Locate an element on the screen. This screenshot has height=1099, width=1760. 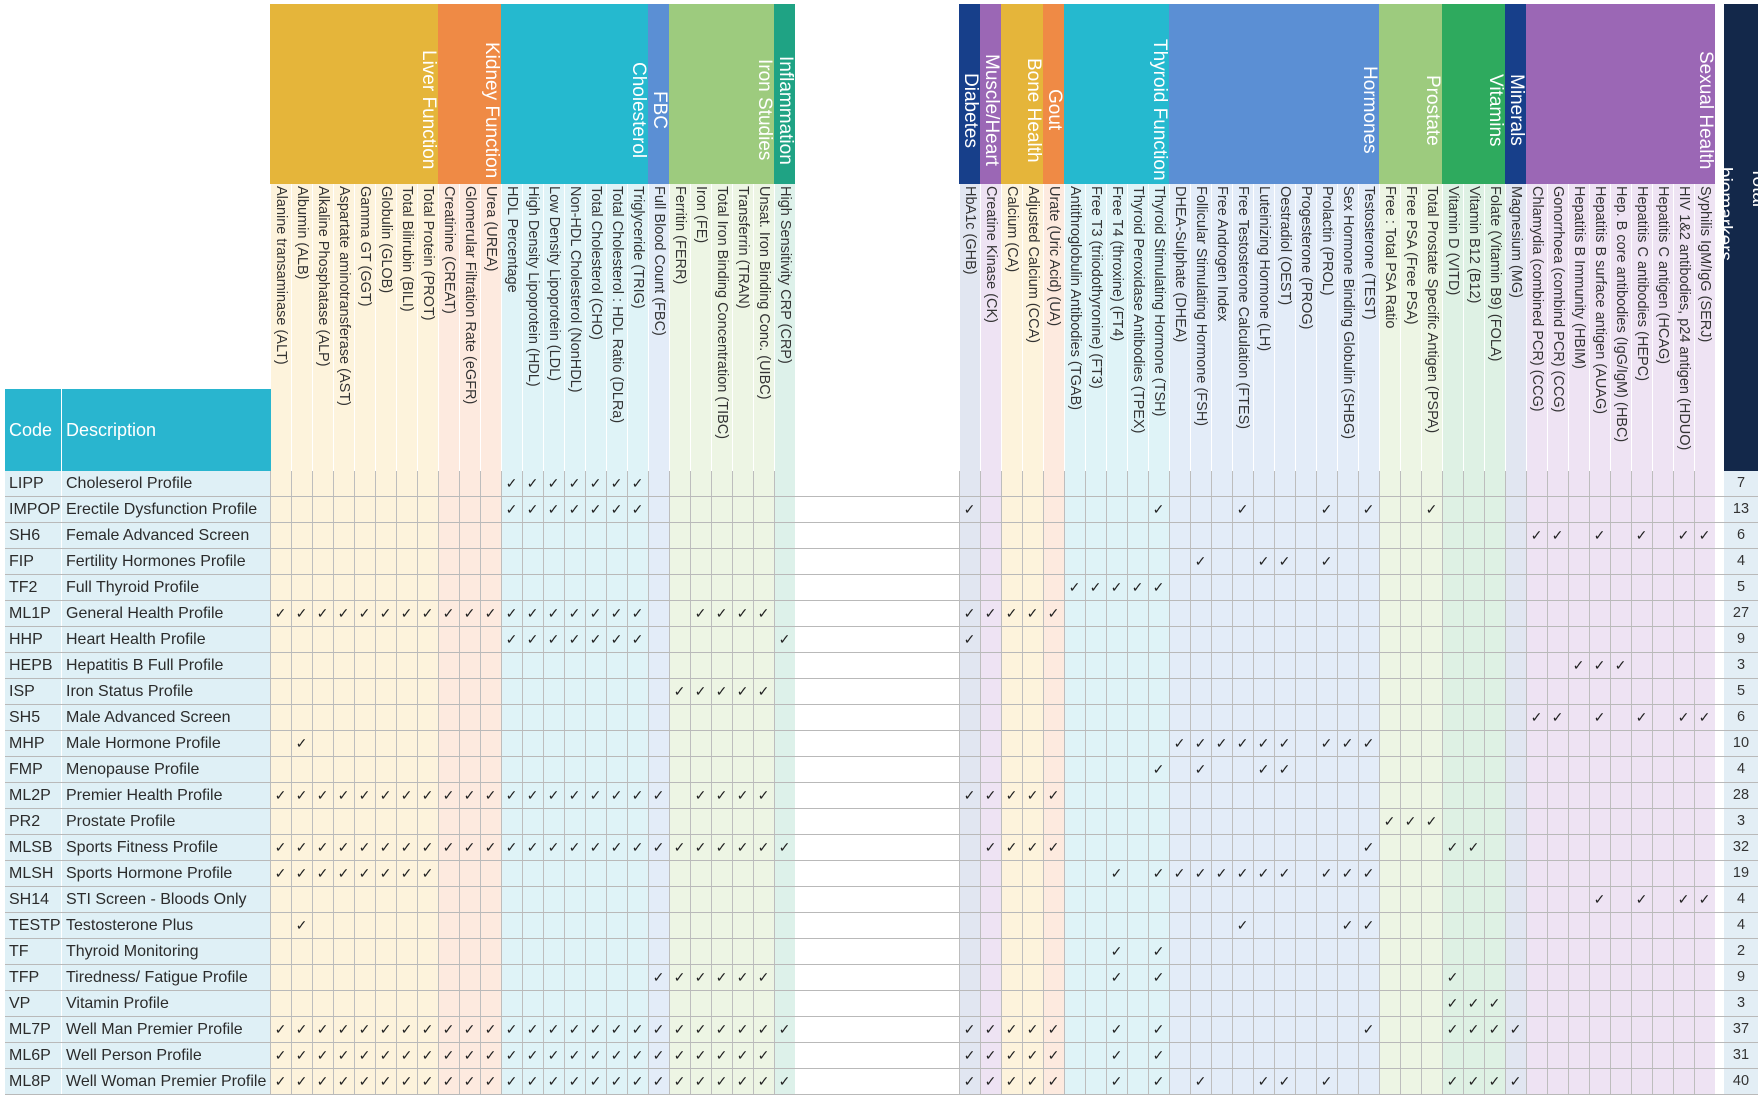
biomarker-column-header: Glomerular Filtration Rate (eGFR) is located at coordinates (470, 295).